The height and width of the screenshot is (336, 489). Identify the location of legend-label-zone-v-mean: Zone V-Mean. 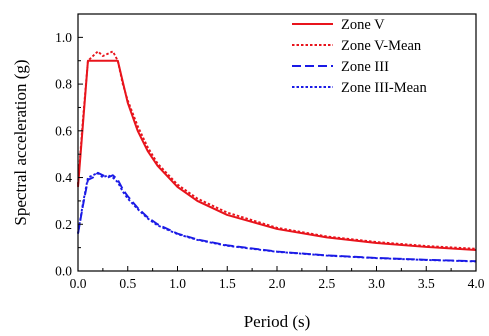
(381, 46).